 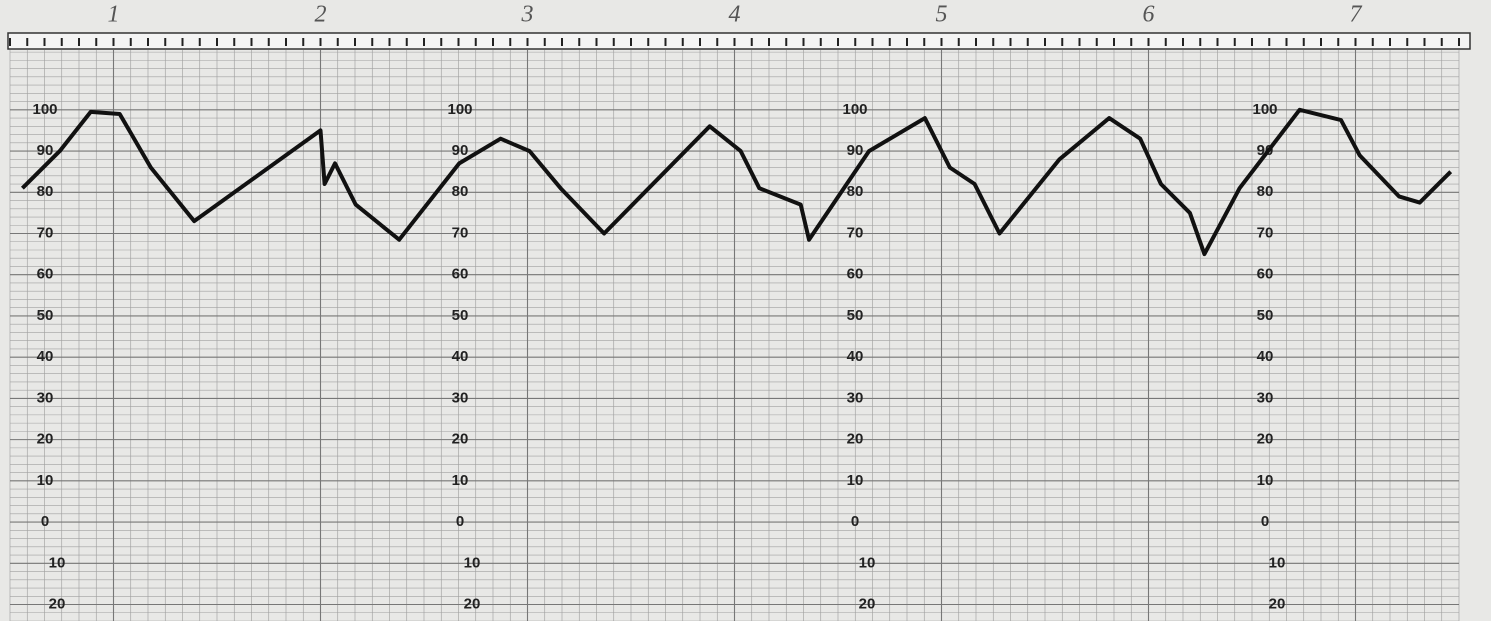 I want to click on x-tick-label: 1, so click(x=114, y=15).